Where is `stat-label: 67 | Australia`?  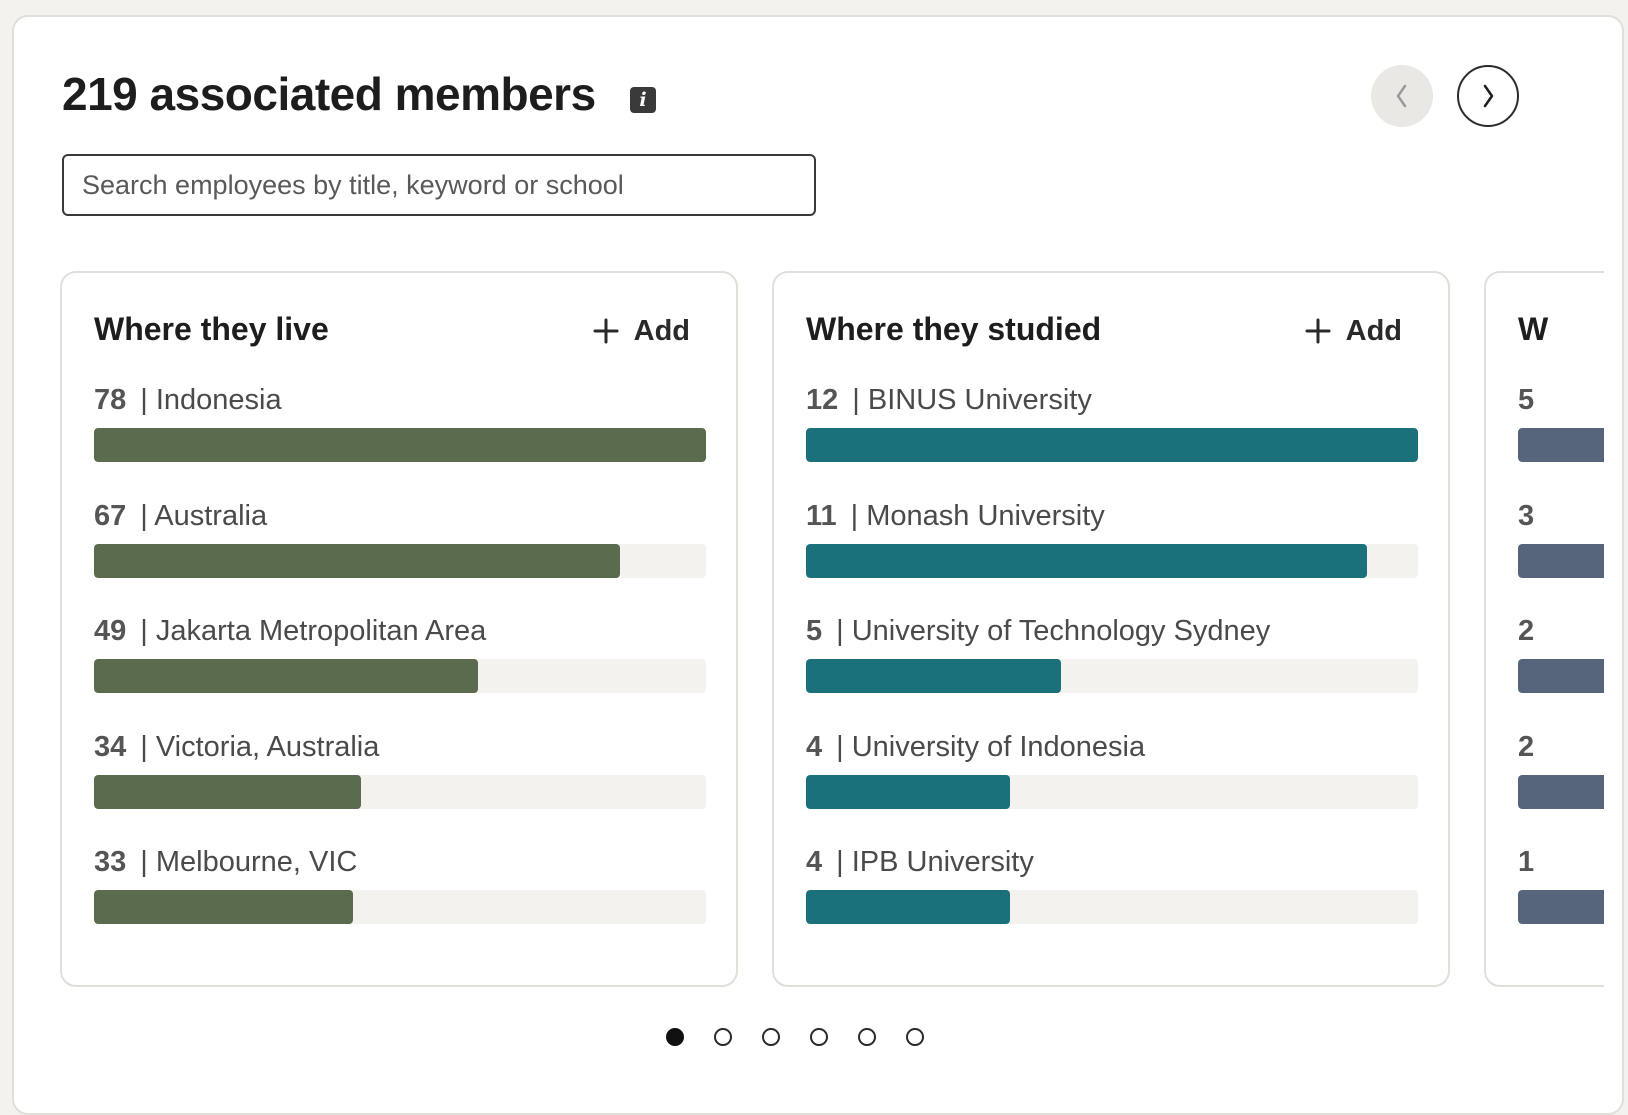 stat-label: 67 | Australia is located at coordinates (180, 516).